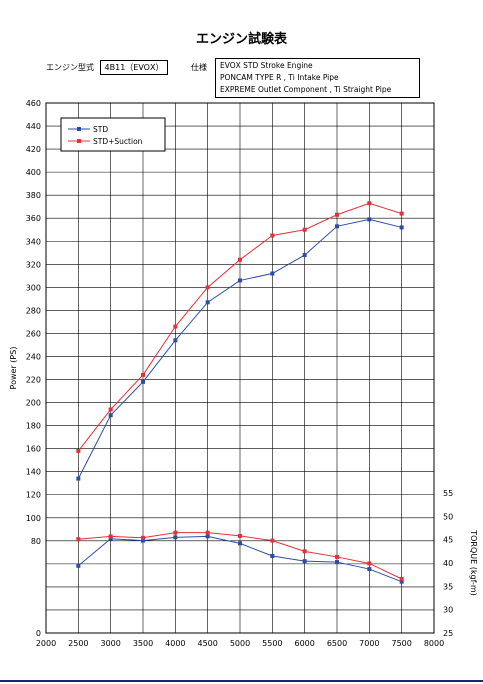 The width and height of the screenshot is (483, 684). I want to click on y-axis-label: Power (PS), so click(13, 368).